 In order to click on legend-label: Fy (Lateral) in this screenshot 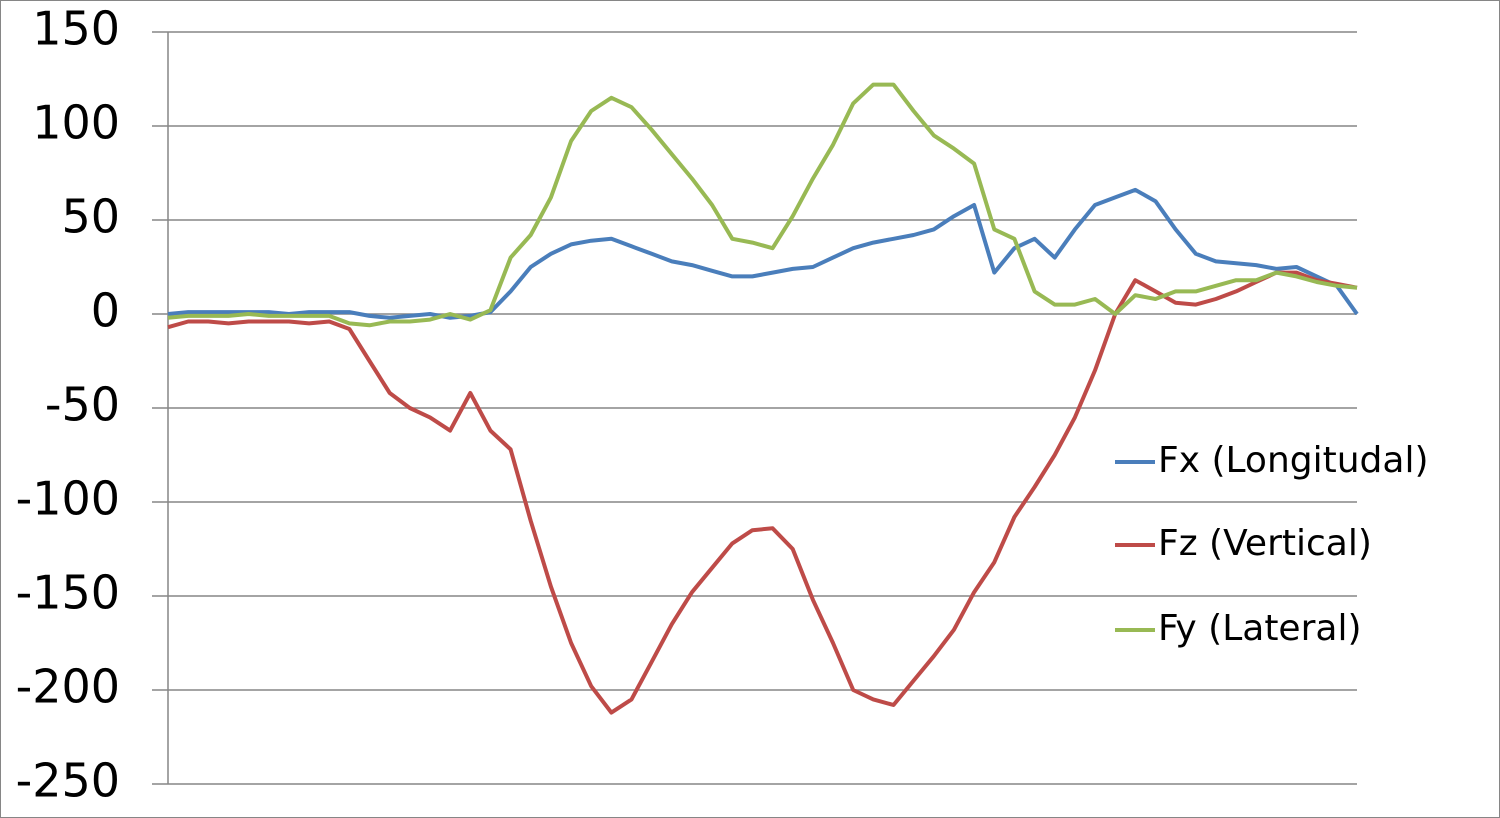, I will do `click(1259, 628)`.